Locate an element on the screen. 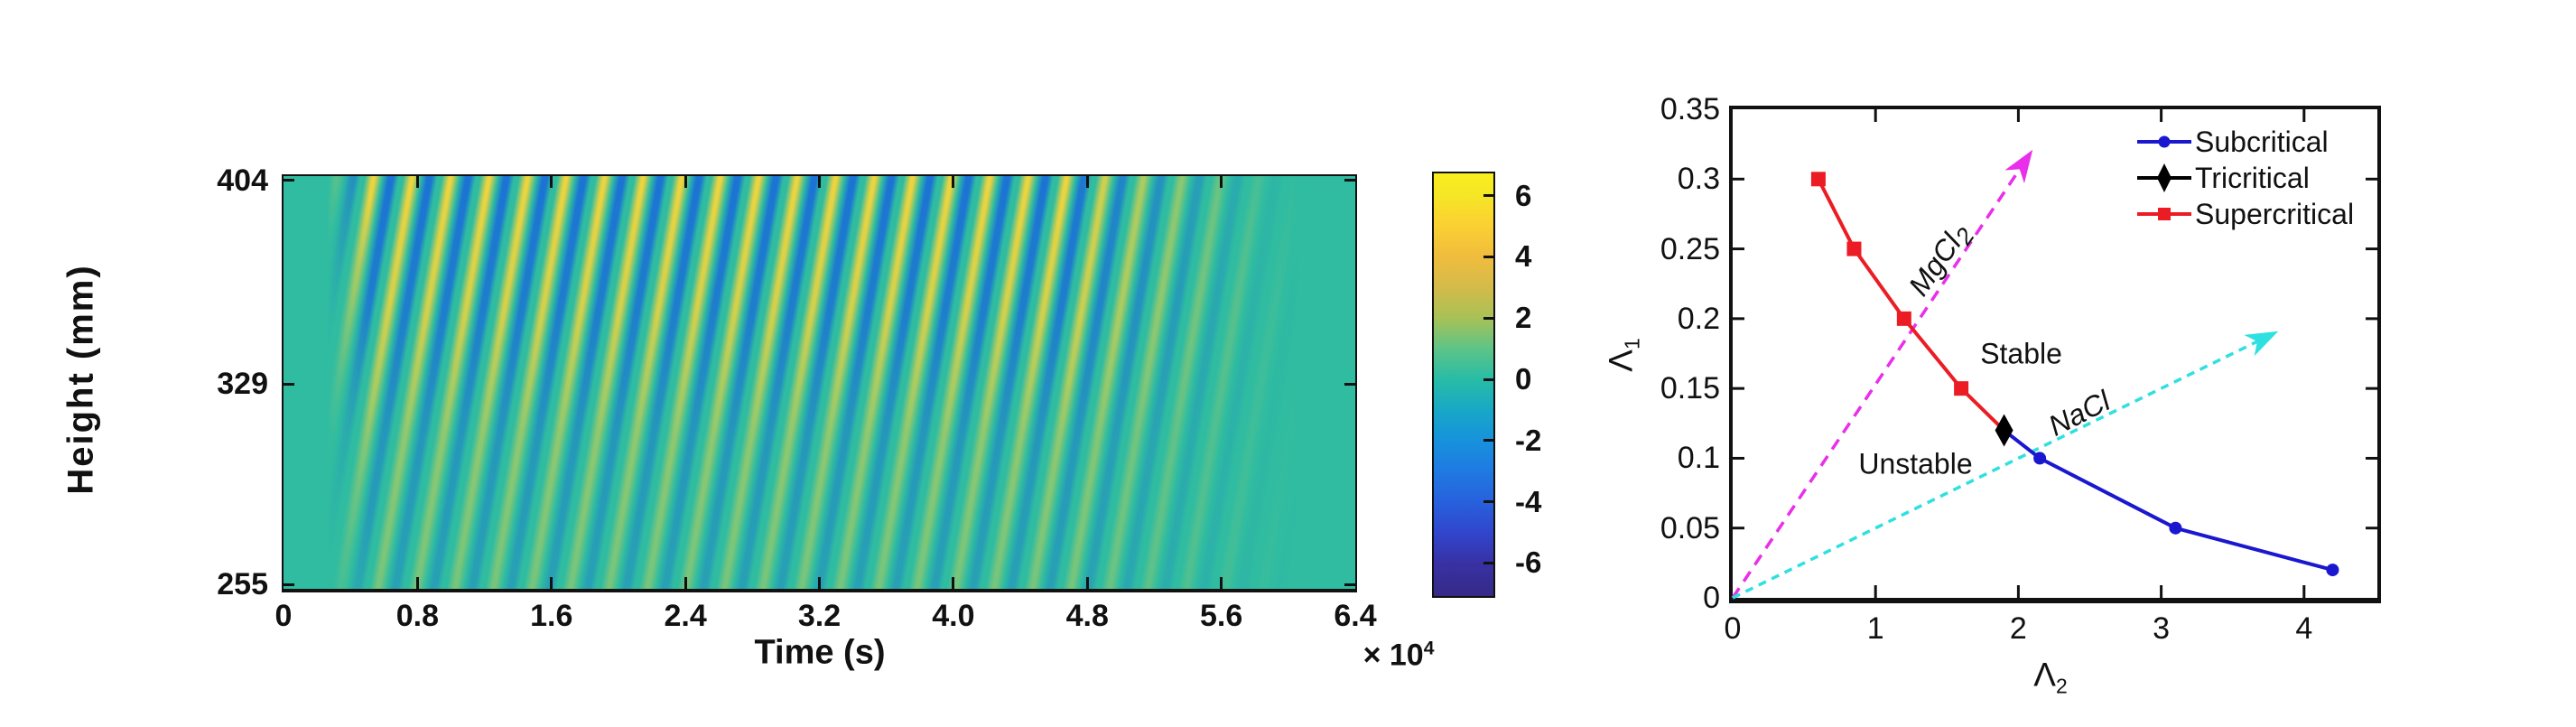 This screenshot has height=727, width=2576. colorbar-tick-label: 6 is located at coordinates (1523, 195).